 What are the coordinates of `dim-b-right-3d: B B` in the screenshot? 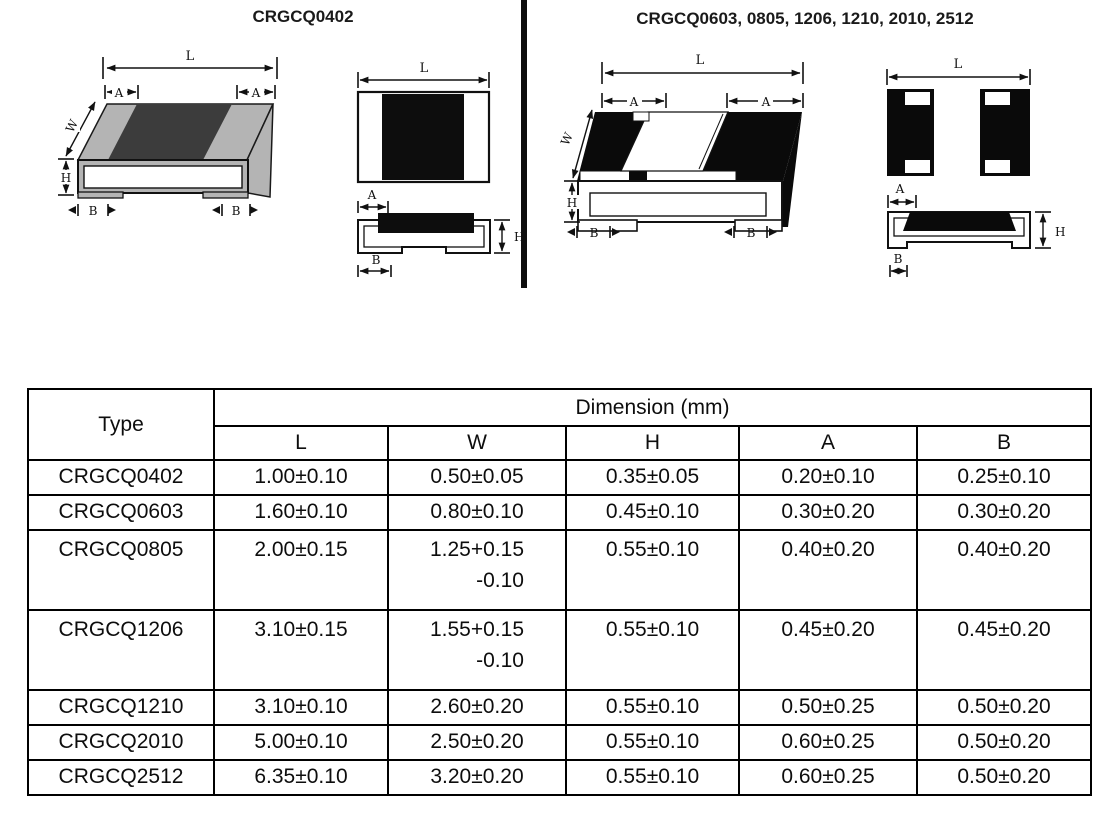 It's located at (672, 233).